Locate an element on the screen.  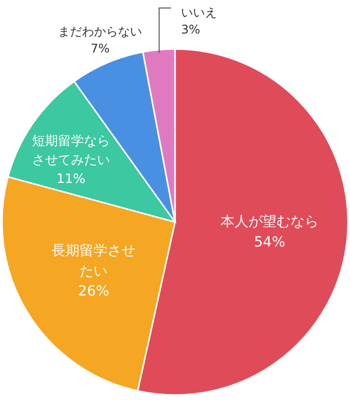
slice-label: 短期留学ならさせてみたい is located at coordinates (71, 151).